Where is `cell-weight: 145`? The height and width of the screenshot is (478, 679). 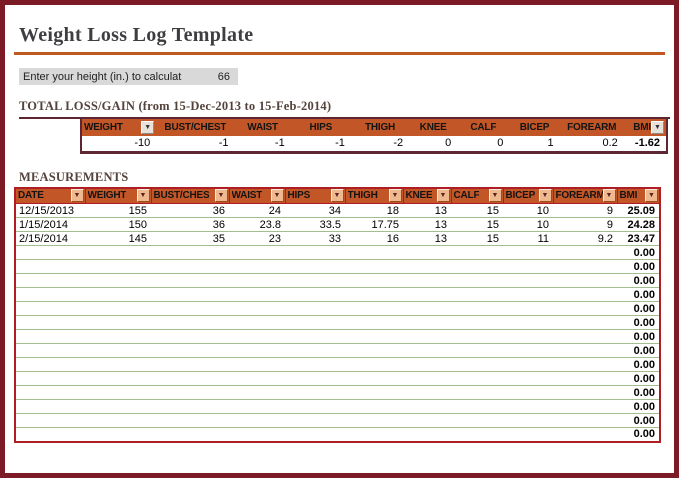
cell-weight: 145 is located at coordinates (118, 238).